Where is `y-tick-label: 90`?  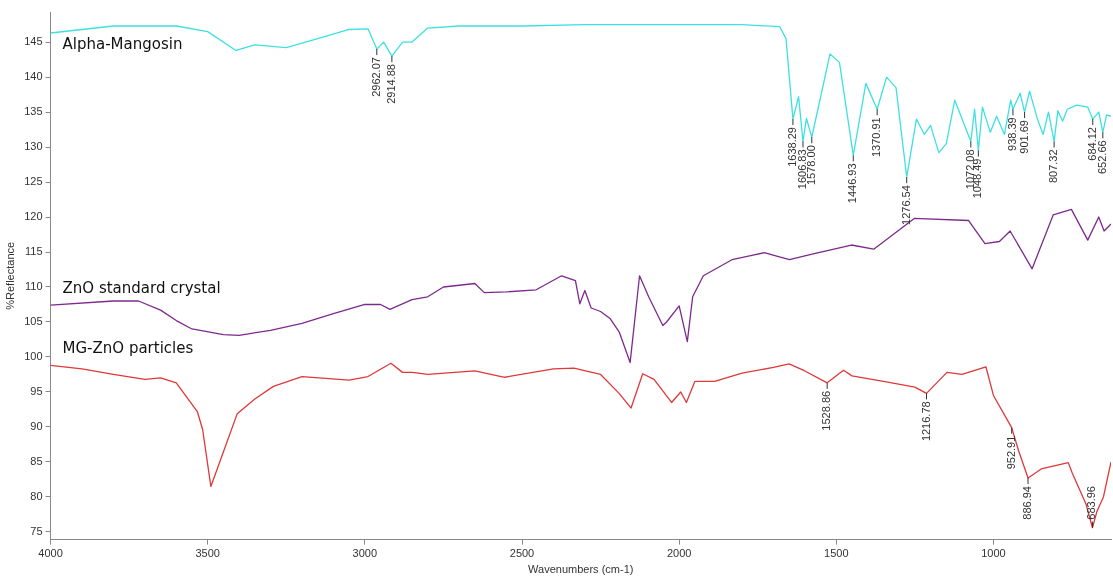
y-tick-label: 90 is located at coordinates (36, 425).